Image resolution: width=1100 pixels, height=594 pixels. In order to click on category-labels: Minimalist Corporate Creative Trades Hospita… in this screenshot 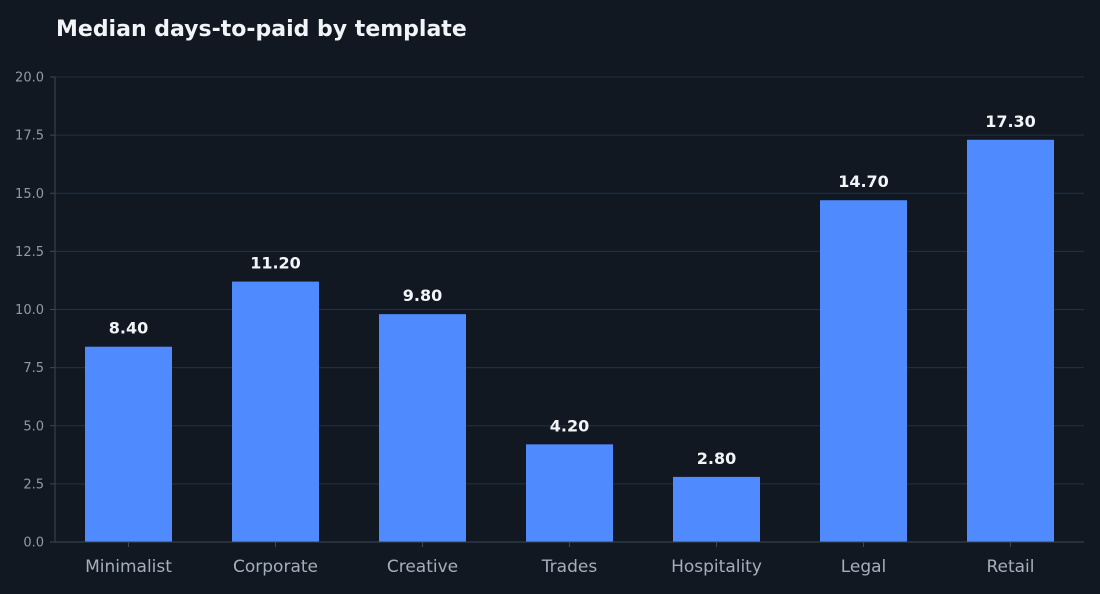, I will do `click(559, 567)`.